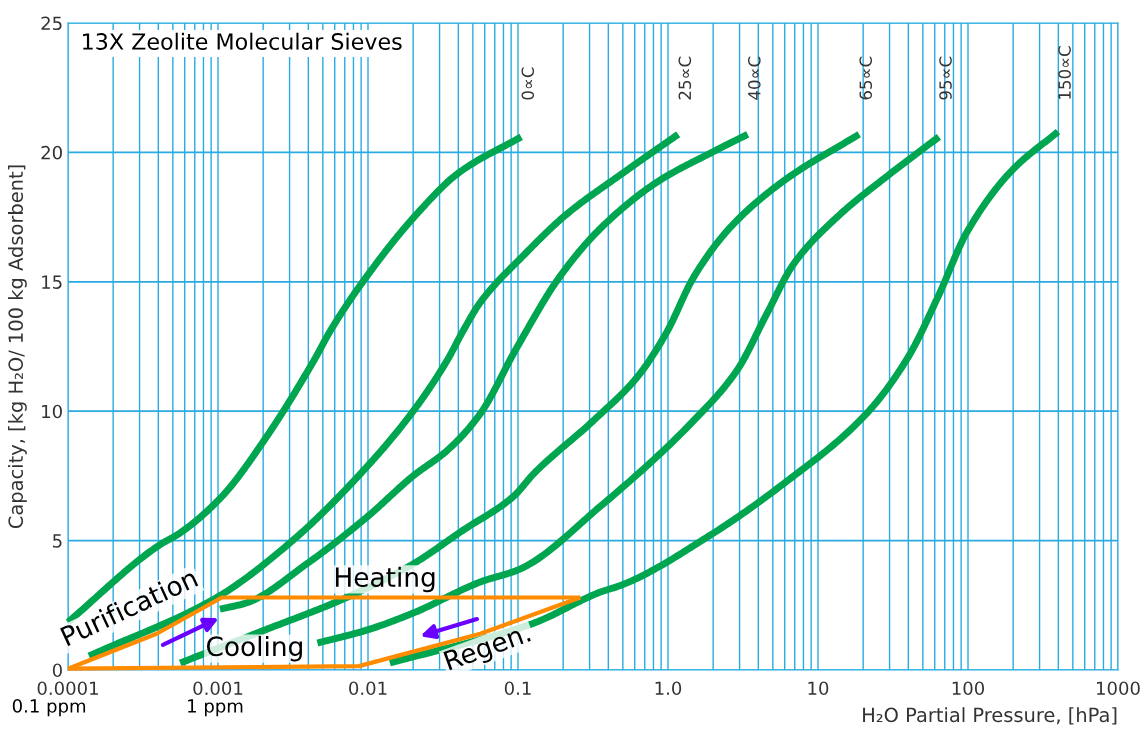 This screenshot has height=734, width=1146. What do you see at coordinates (1064, 72) in the screenshot?
I see `text: 150∝C` at bounding box center [1064, 72].